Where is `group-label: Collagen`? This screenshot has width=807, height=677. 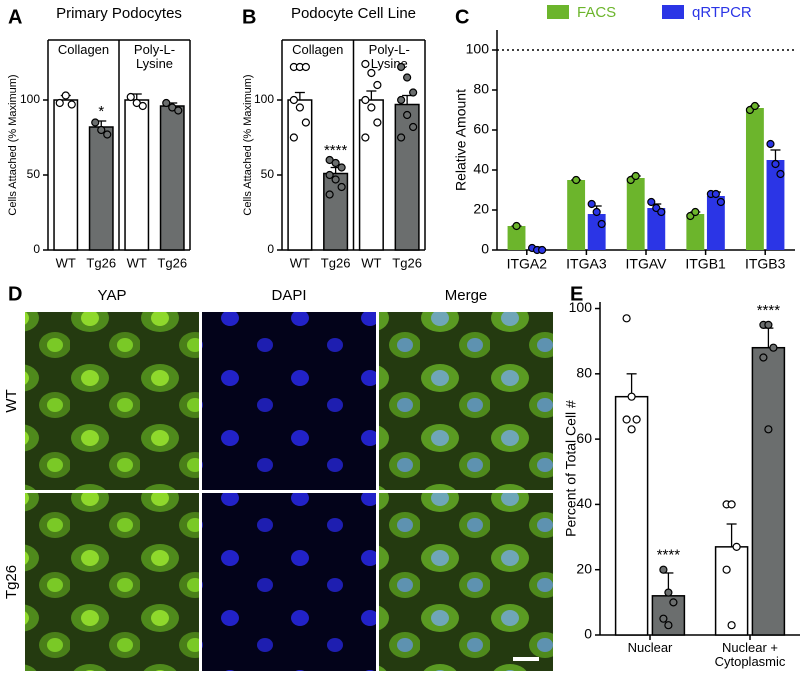
group-label: Collagen is located at coordinates (318, 50).